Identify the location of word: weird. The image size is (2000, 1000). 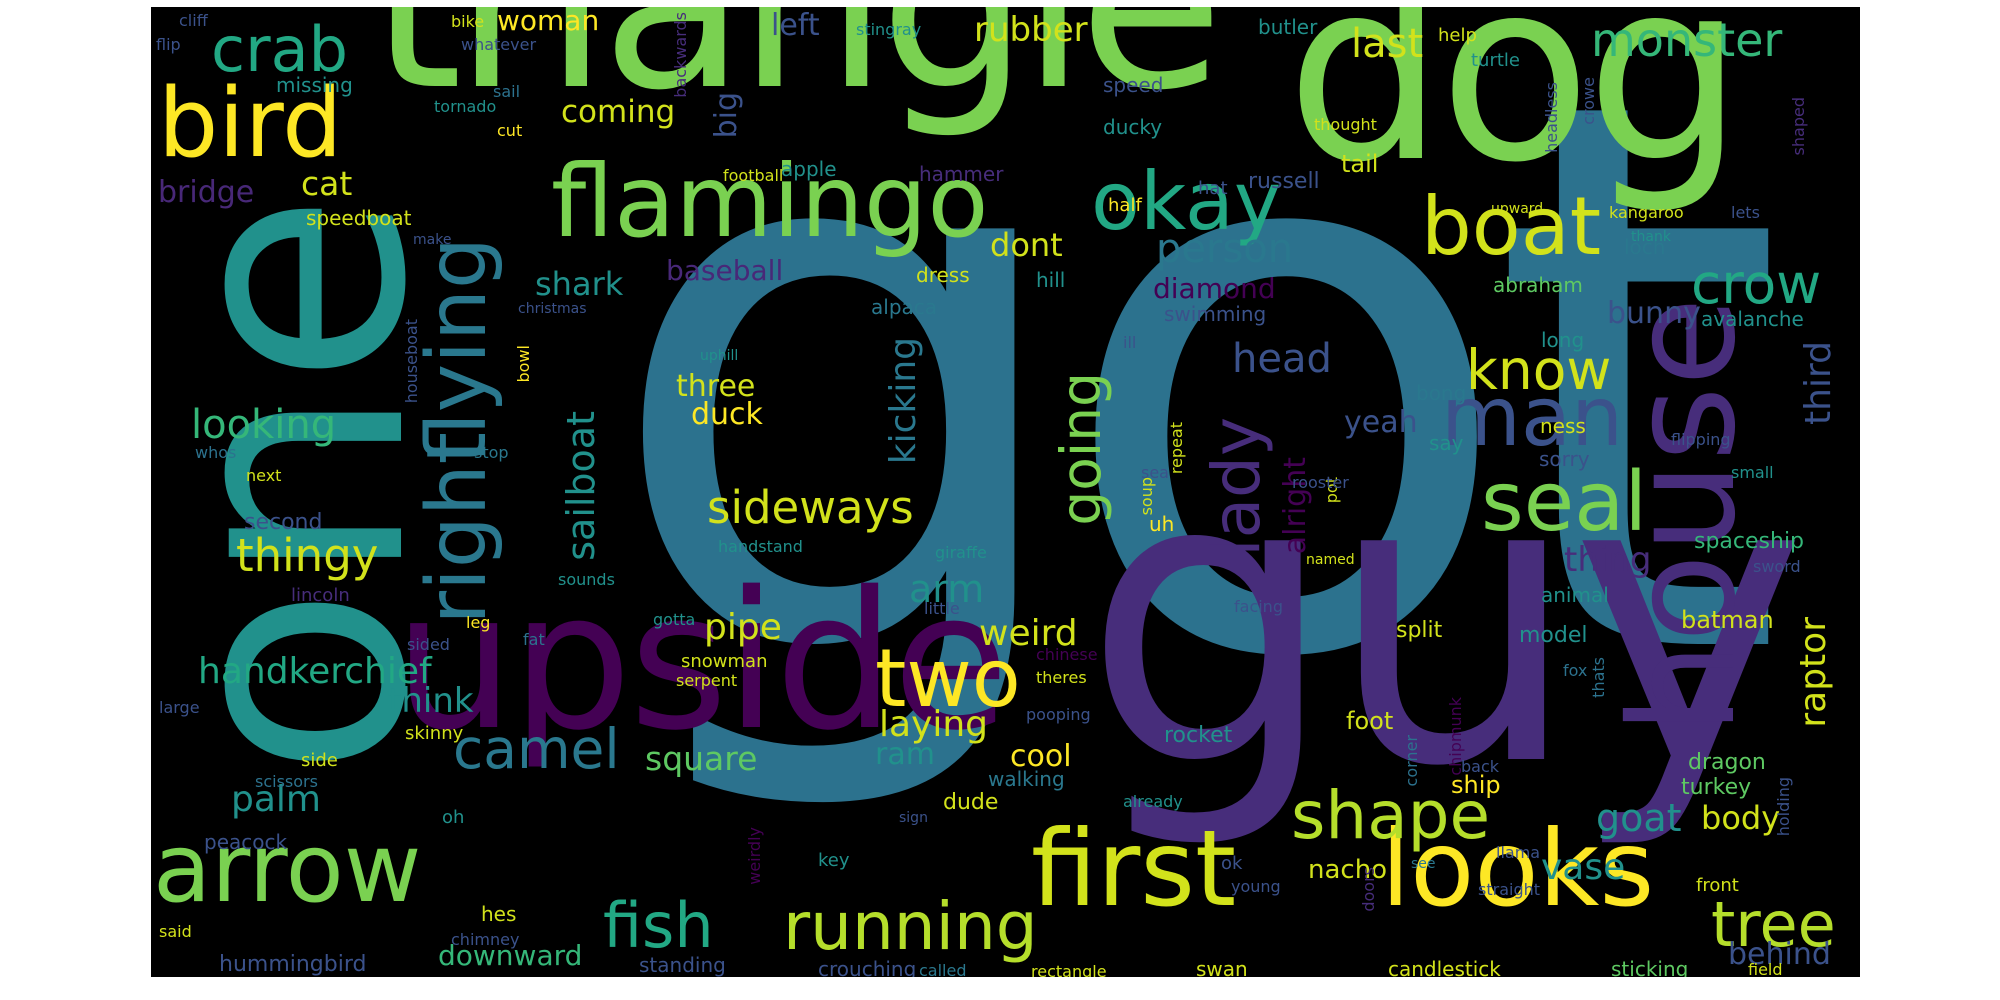
(1028, 633).